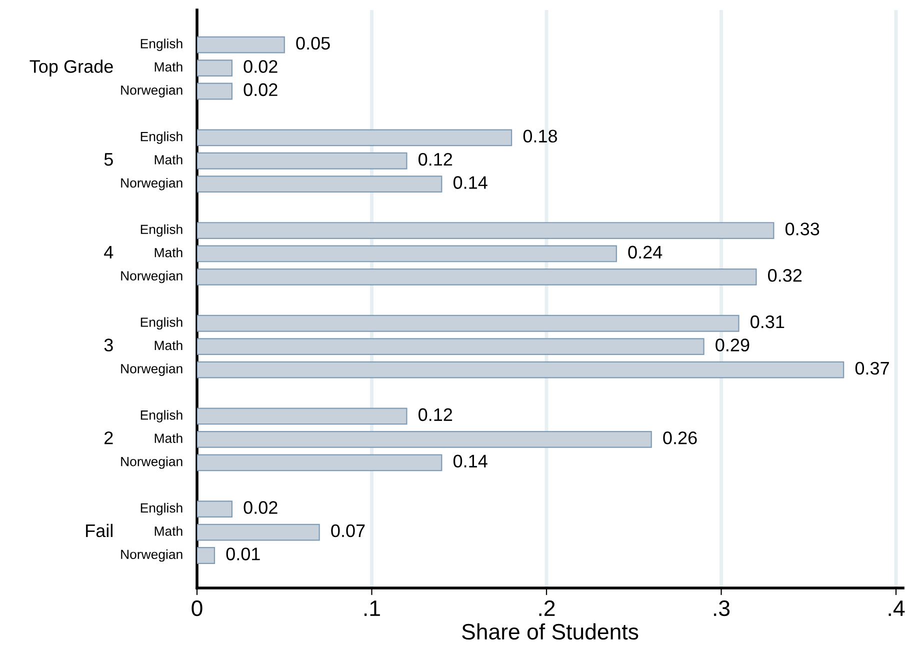 The image size is (905, 651). I want to click on series-label: Norwegian, so click(151, 91).